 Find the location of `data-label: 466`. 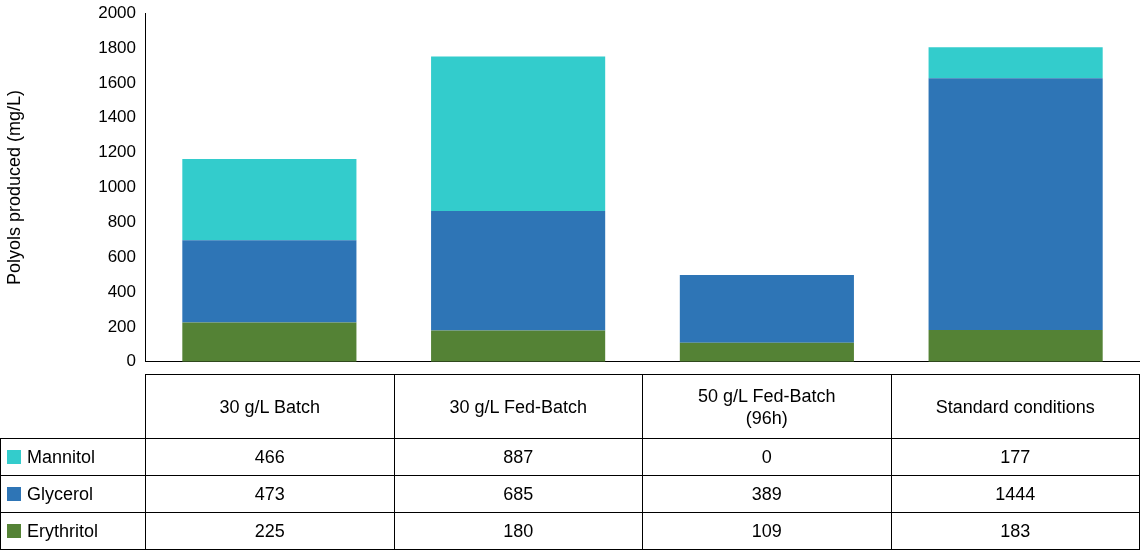

data-label: 466 is located at coordinates (269, 457).